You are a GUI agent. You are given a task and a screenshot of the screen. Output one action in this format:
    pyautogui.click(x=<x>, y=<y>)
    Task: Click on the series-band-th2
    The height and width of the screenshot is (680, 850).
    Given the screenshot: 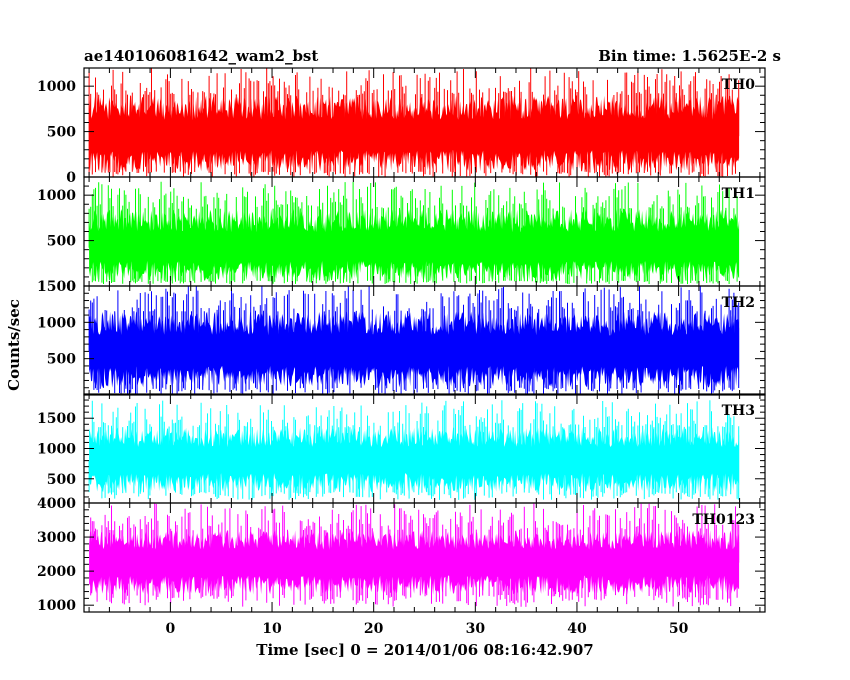 What is the action you would take?
    pyautogui.click(x=414, y=349)
    